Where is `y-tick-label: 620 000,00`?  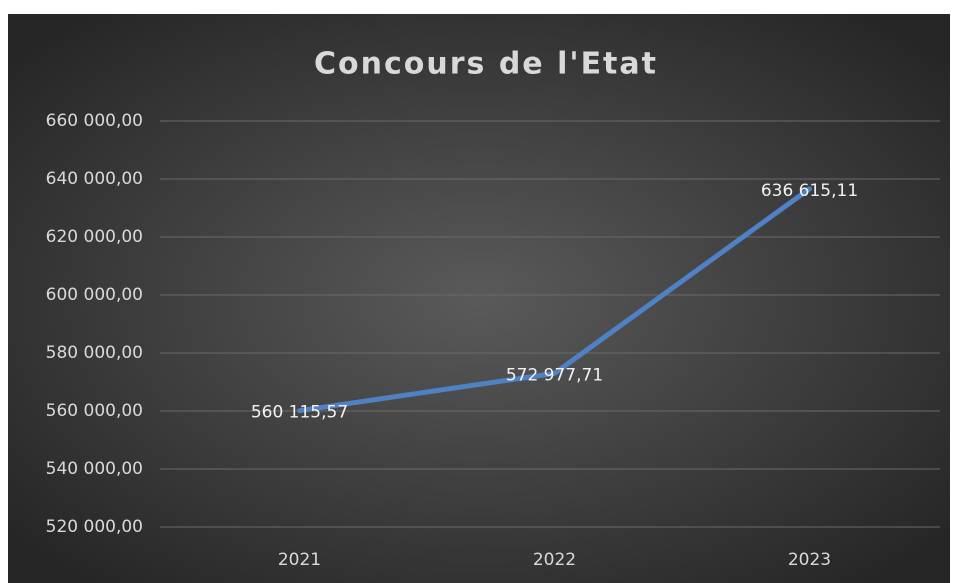 y-tick-label: 620 000,00 is located at coordinates (94, 237).